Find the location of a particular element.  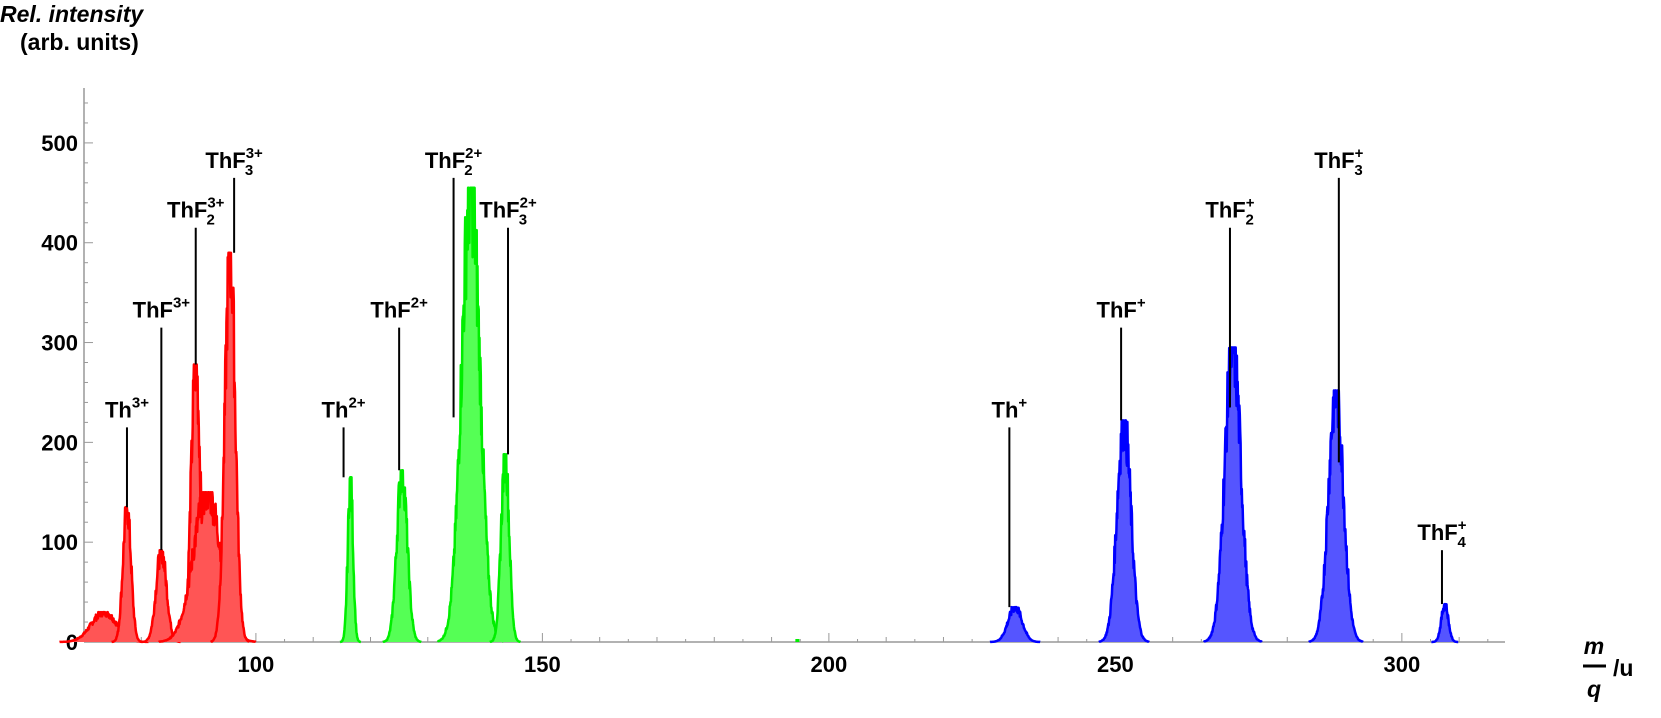

x-axis-label-numerator: m is located at coordinates (1594, 646).